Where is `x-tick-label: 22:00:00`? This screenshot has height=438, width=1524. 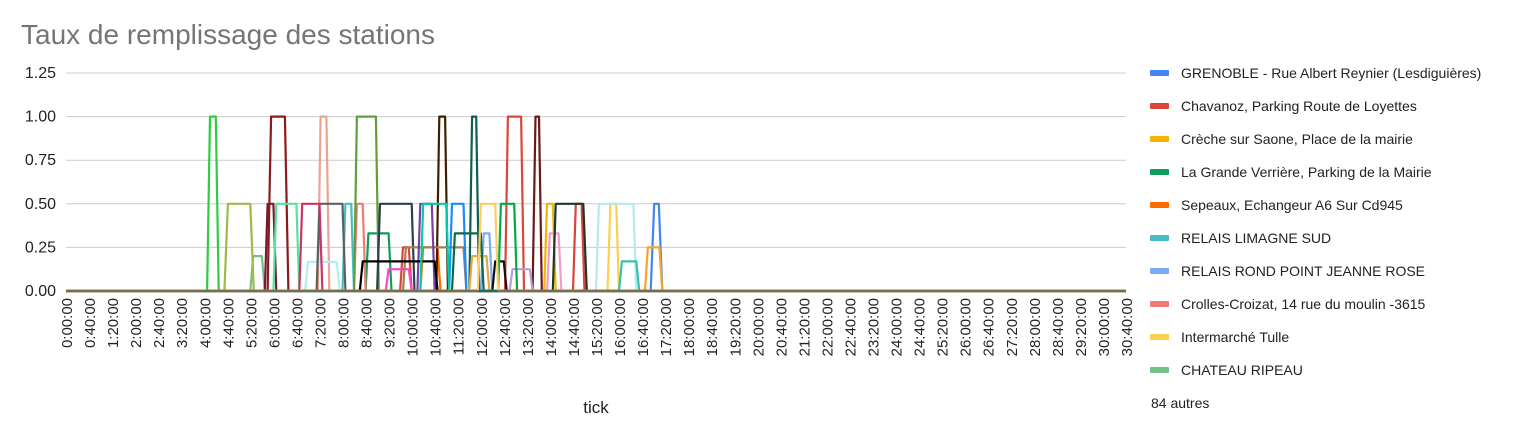
x-tick-label: 22:00:00 is located at coordinates (827, 327).